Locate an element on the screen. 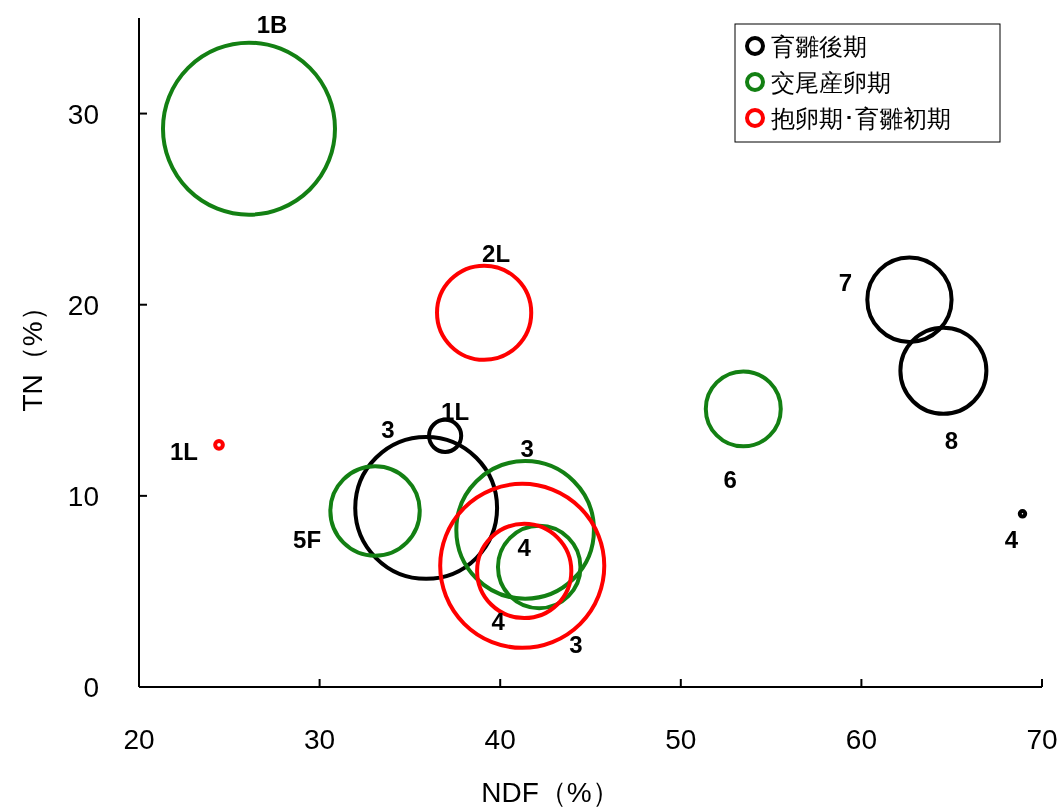 The height and width of the screenshot is (810, 1057). x-tick-label: 60 is located at coordinates (861, 739).